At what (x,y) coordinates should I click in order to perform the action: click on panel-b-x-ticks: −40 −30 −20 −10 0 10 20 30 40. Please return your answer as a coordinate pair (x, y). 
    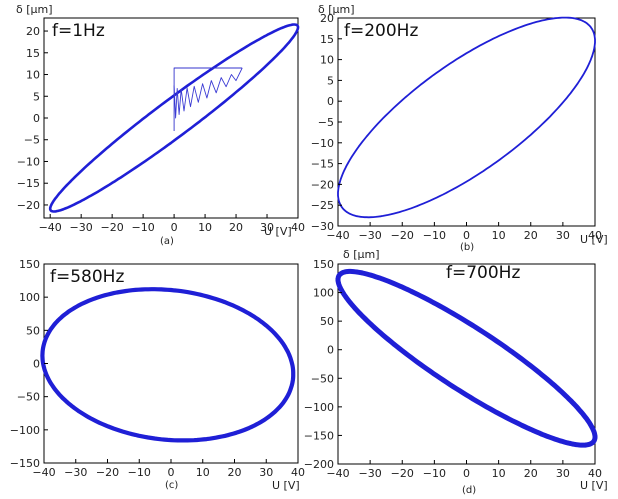
    Looking at the image, I should click on (464, 232).